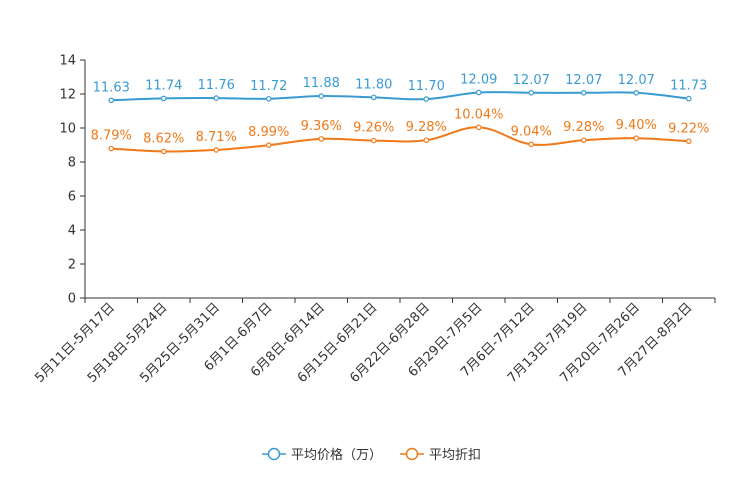 The width and height of the screenshot is (744, 496). What do you see at coordinates (72, 197) in the screenshot?
I see `y-tick-label: 6` at bounding box center [72, 197].